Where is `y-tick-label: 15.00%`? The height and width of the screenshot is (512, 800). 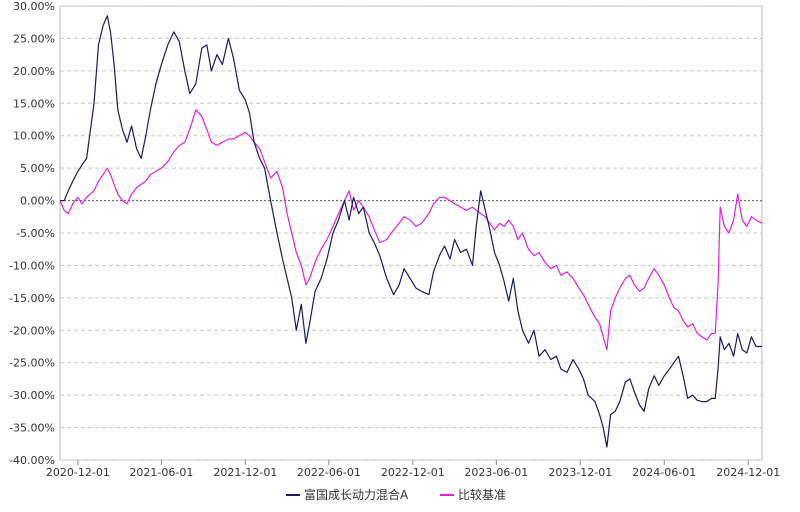
y-tick-label: 15.00% is located at coordinates (34, 103).